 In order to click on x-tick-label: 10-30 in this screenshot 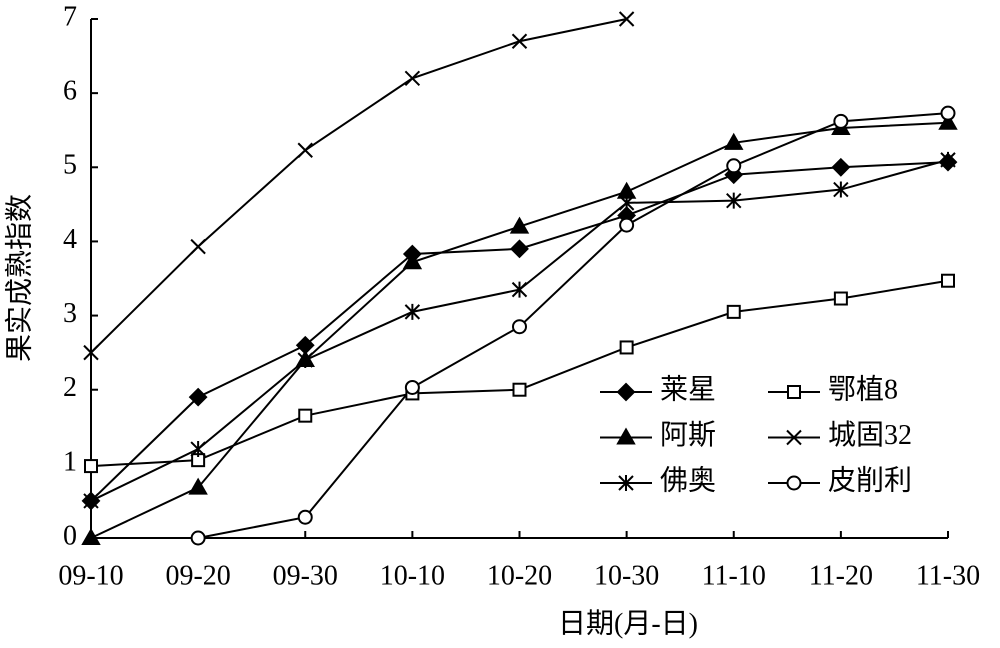, I will do `click(626, 575)`.